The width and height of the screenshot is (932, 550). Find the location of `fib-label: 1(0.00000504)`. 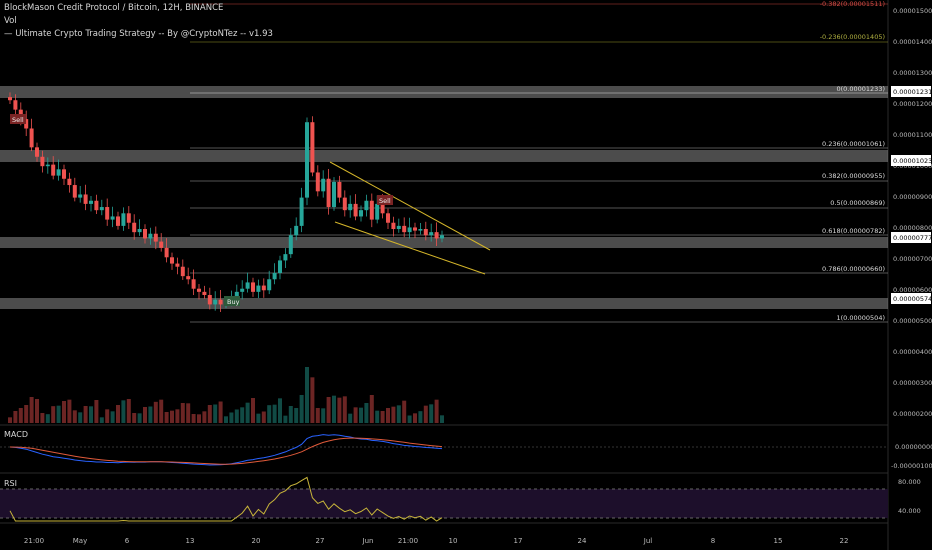

fib-label: 1(0.00000504) is located at coordinates (861, 318).